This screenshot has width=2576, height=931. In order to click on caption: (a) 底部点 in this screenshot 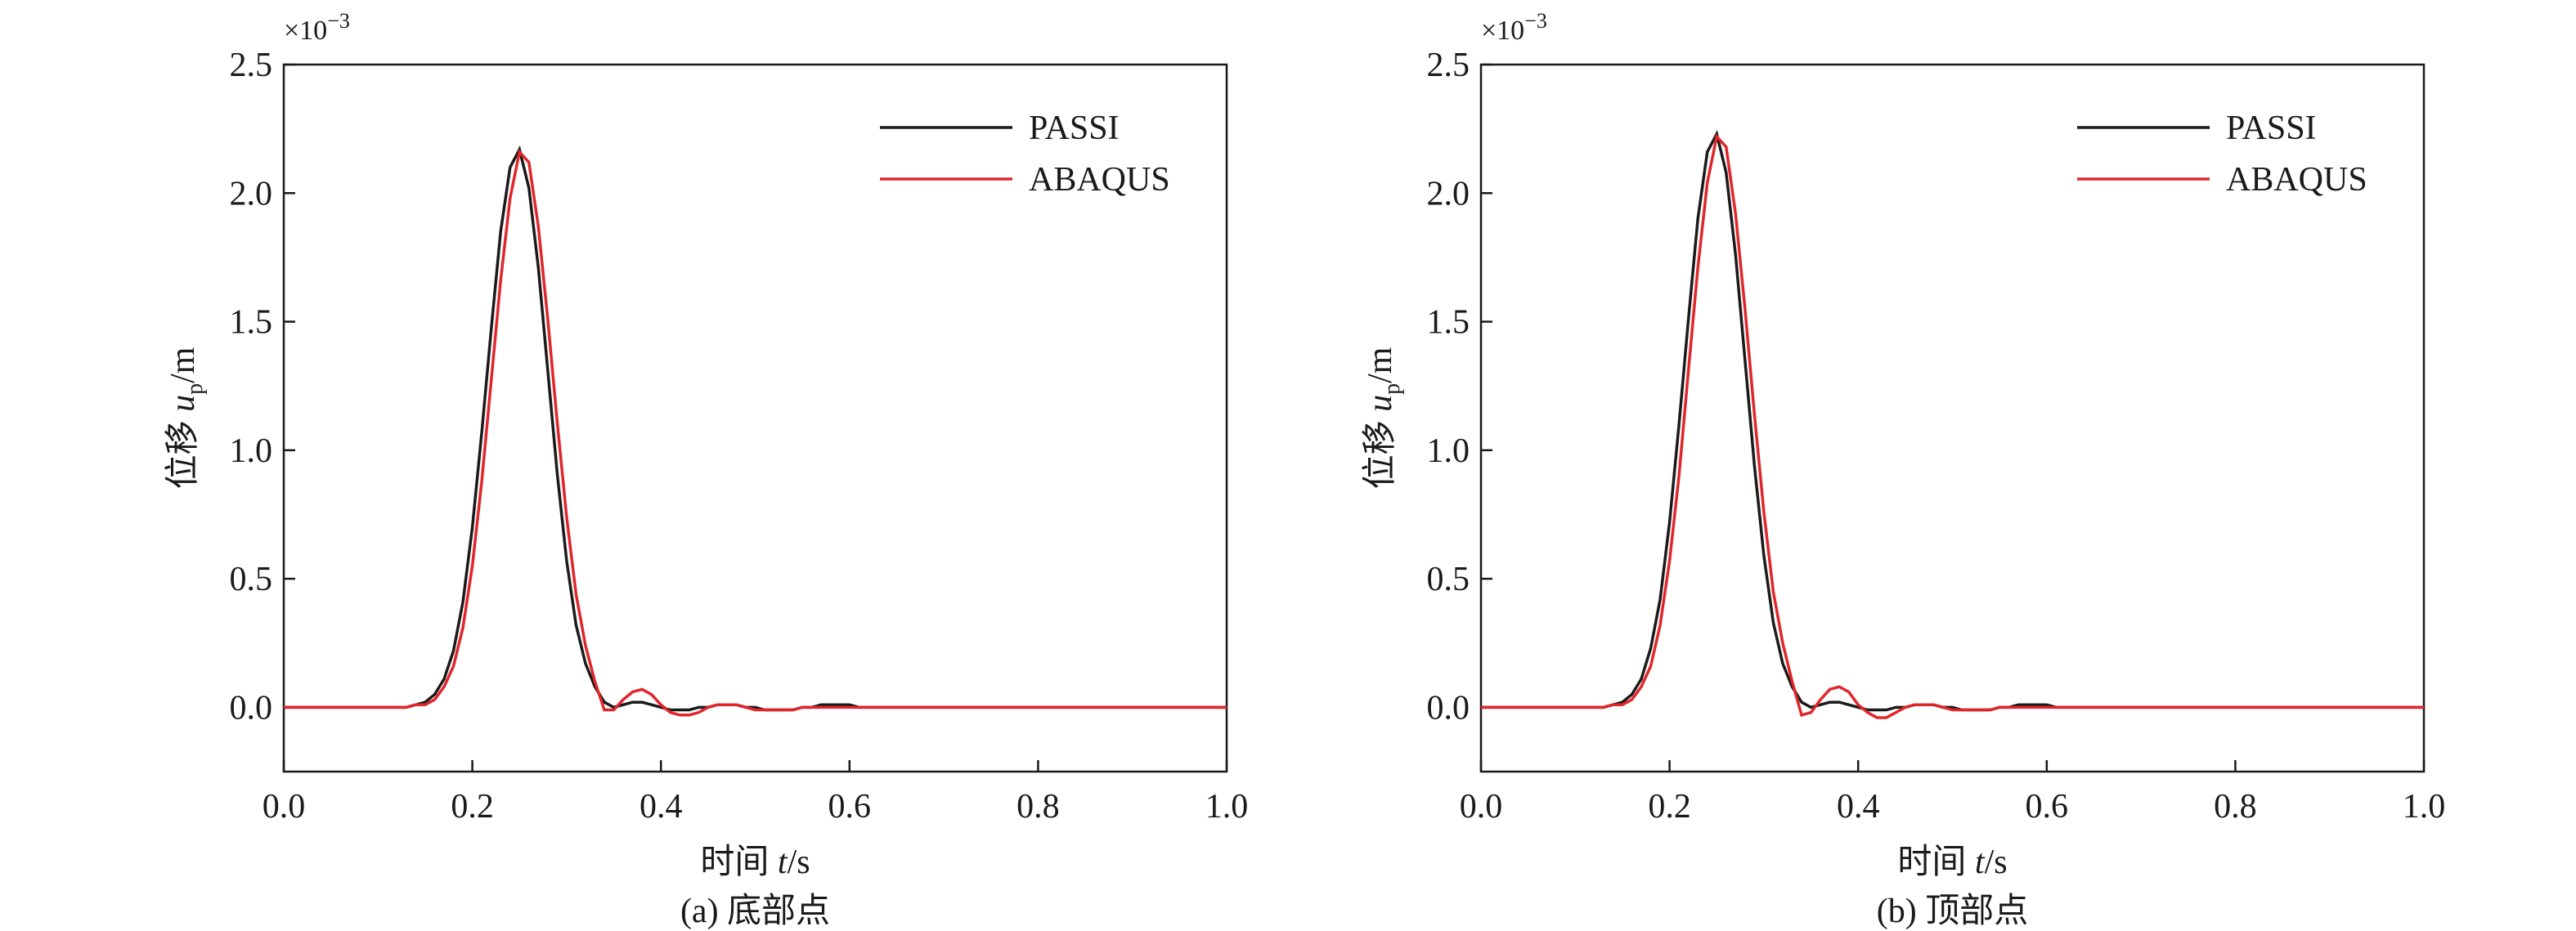, I will do `click(755, 911)`.